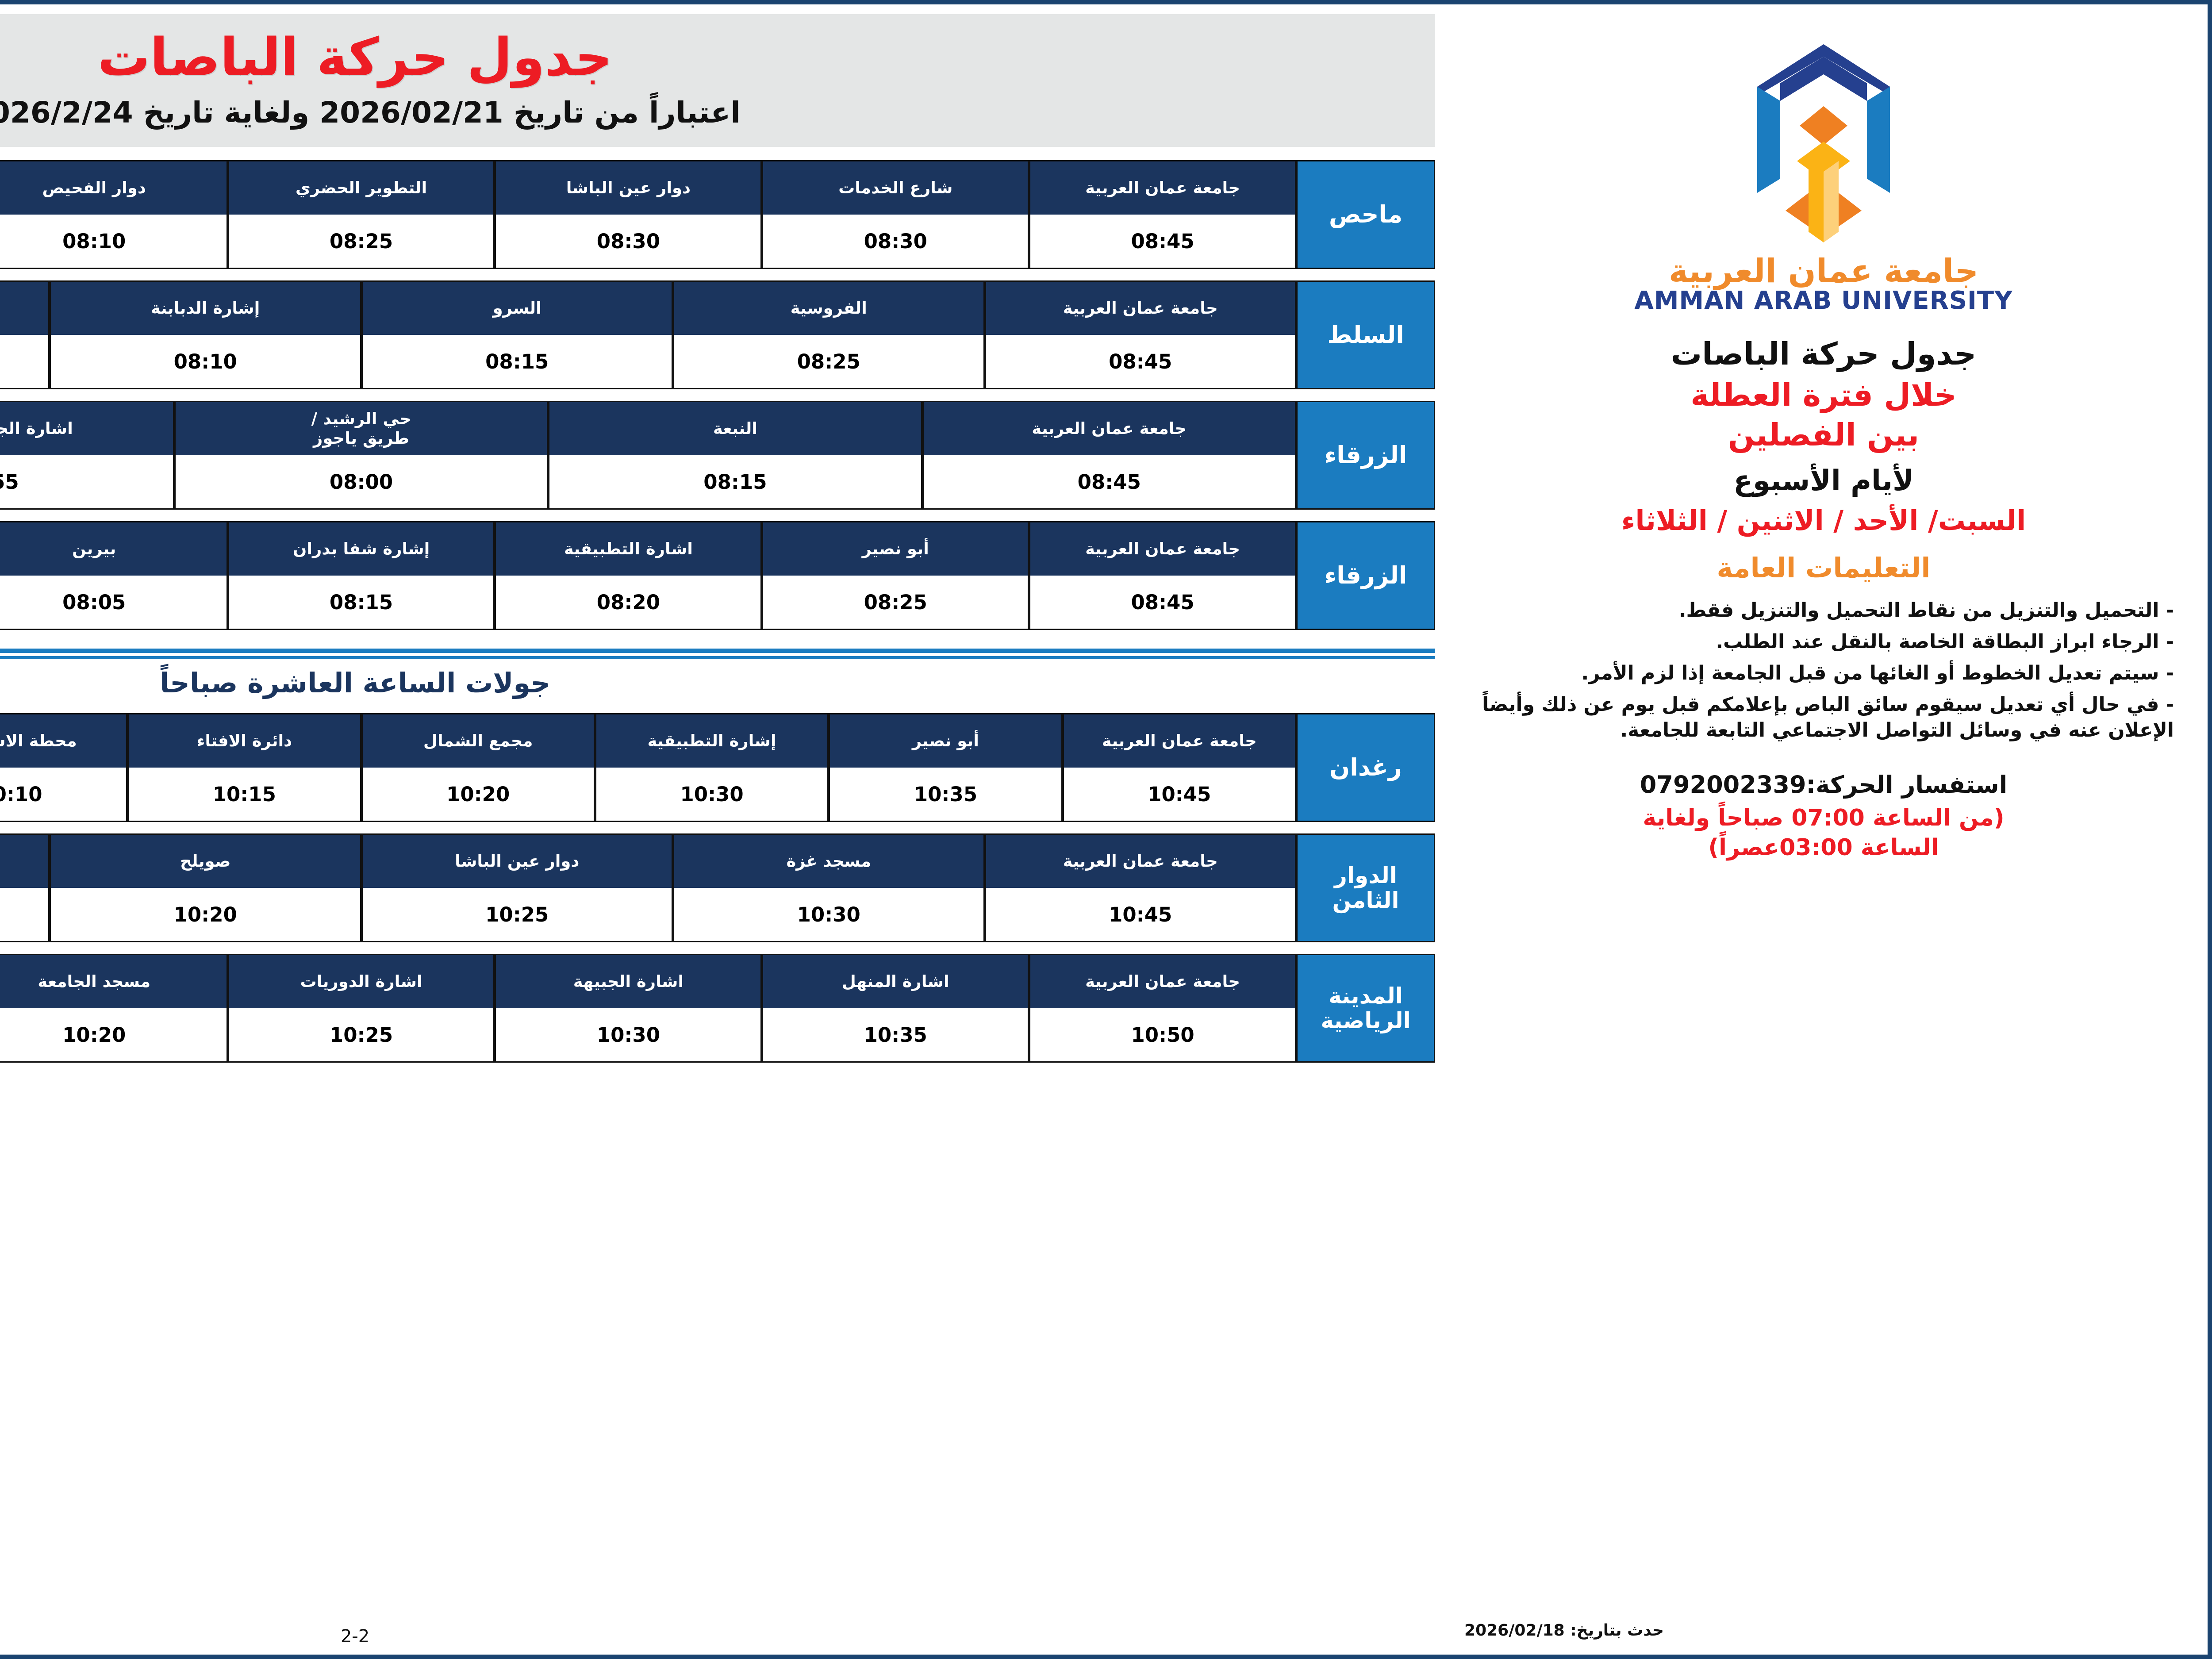  What do you see at coordinates (1824, 395) in the screenshot?
I see `sidebar-heading-2: خلال فترة العطلة` at bounding box center [1824, 395].